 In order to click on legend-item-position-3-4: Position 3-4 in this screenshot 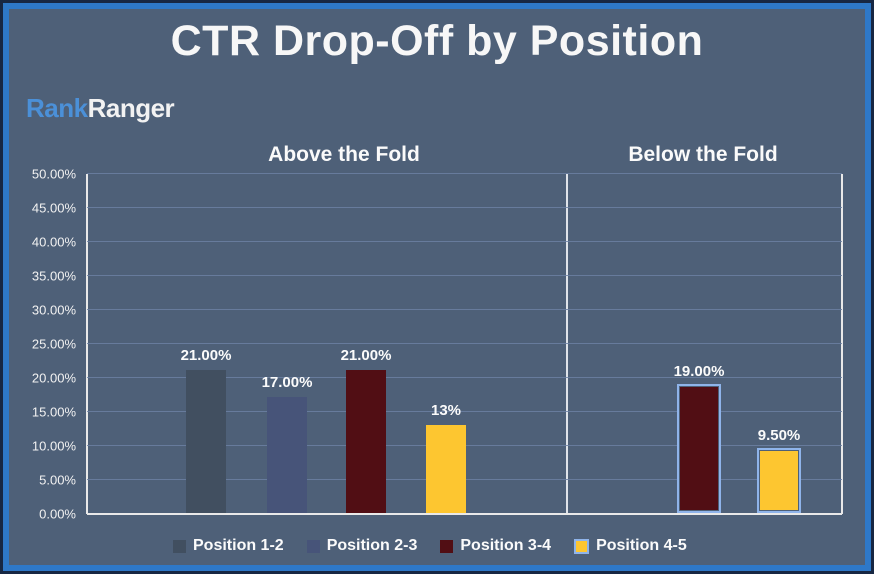, I will do `click(495, 546)`.